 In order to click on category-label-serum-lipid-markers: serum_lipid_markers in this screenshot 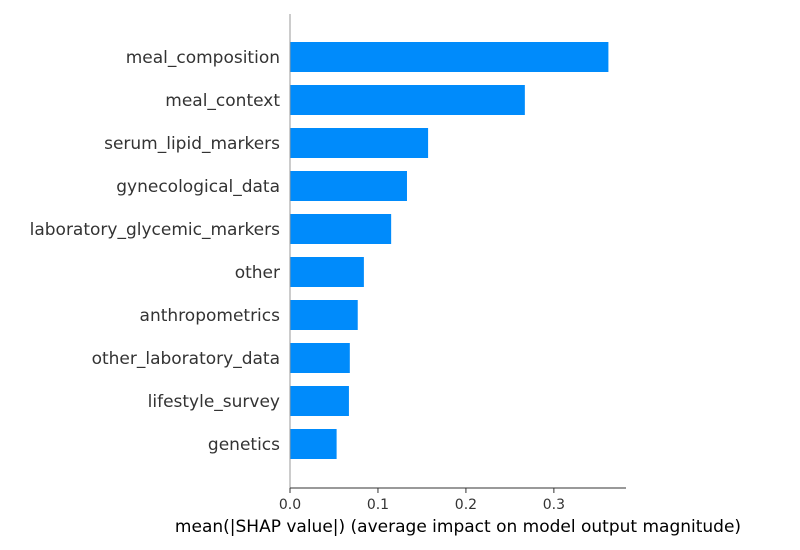, I will do `click(192, 144)`.